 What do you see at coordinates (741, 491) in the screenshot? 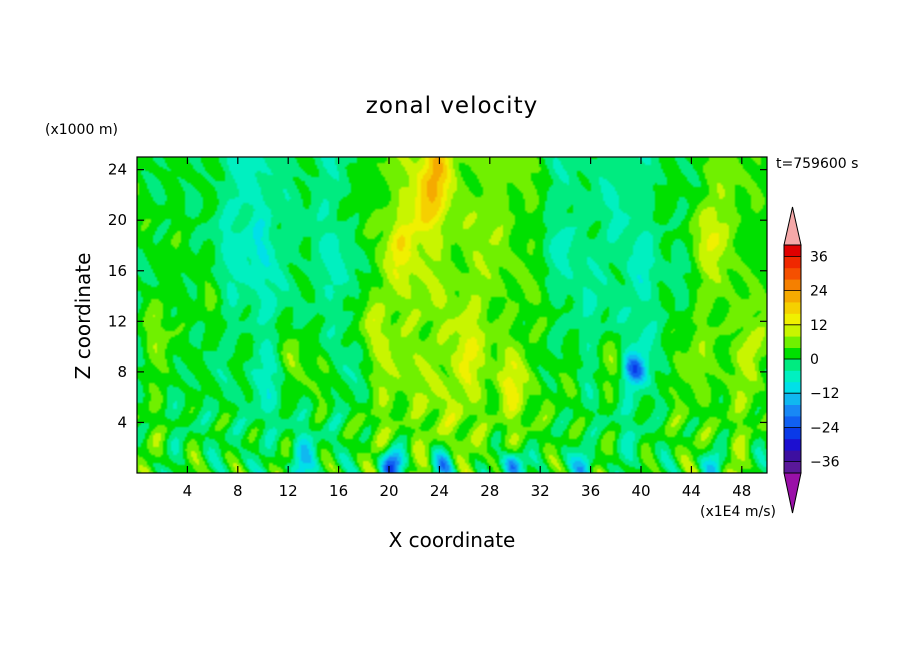
I see `x-tick-label: 48` at bounding box center [741, 491].